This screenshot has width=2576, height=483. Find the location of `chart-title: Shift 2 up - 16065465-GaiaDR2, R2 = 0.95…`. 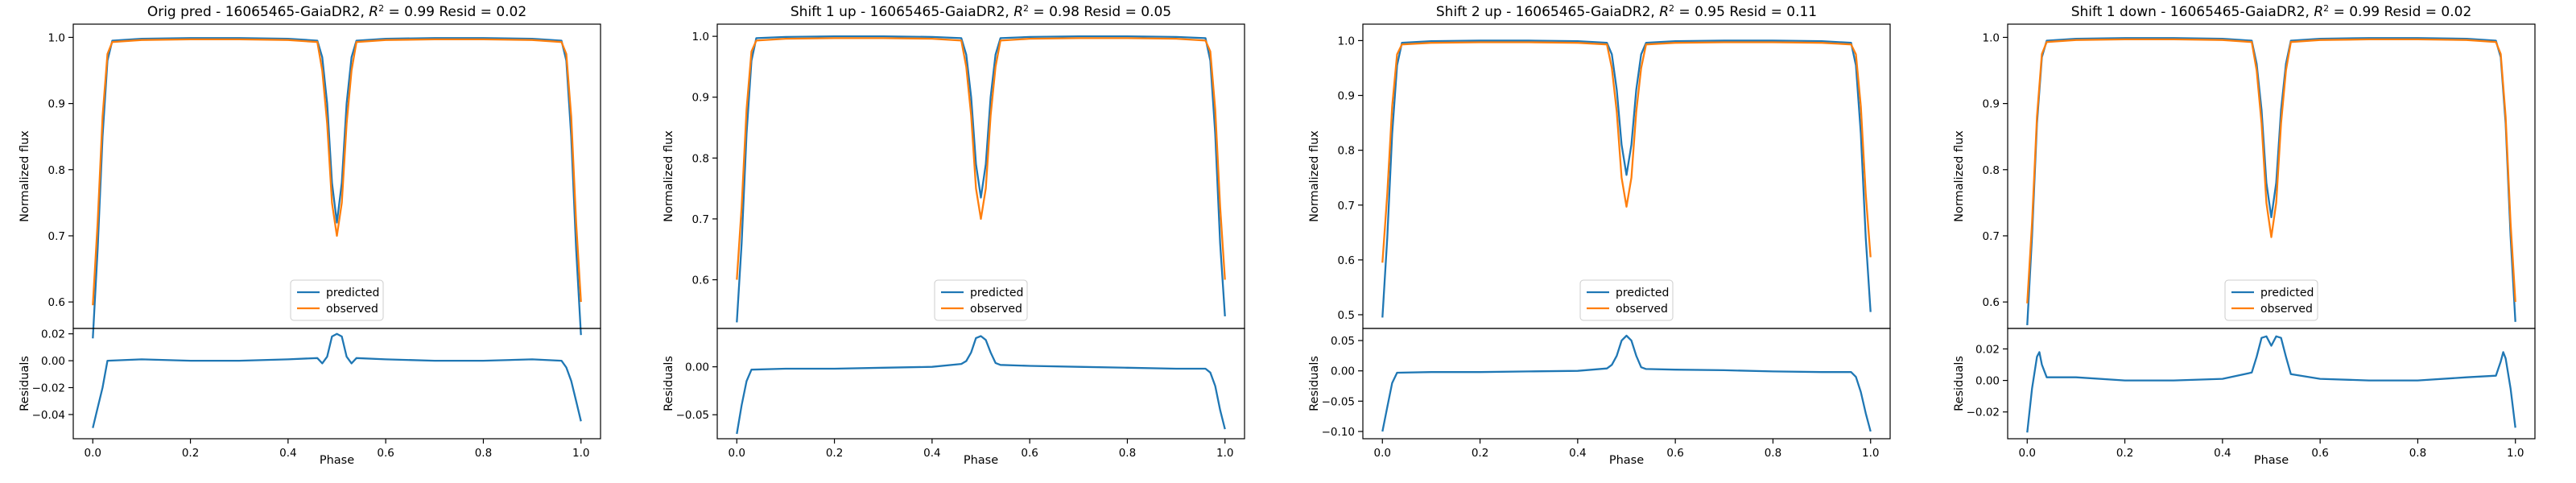

chart-title: Shift 2 up - 16065465-GaiaDR2, R2 = 0.95… is located at coordinates (1626, 12).